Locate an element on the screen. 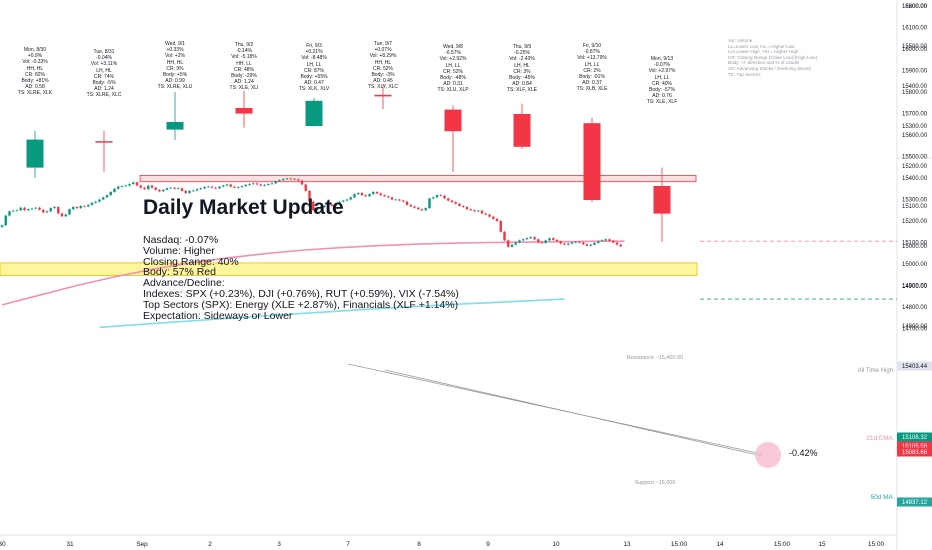 The height and width of the screenshot is (550, 932). daily-summary-line: Mon, 8/30 is located at coordinates (35, 50).